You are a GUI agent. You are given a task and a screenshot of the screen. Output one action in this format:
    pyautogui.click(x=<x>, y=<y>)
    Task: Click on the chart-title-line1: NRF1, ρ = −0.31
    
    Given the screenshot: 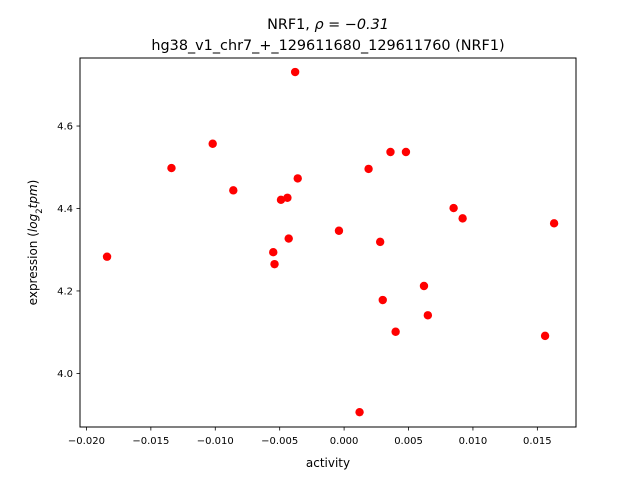 What is the action you would take?
    pyautogui.click(x=328, y=25)
    